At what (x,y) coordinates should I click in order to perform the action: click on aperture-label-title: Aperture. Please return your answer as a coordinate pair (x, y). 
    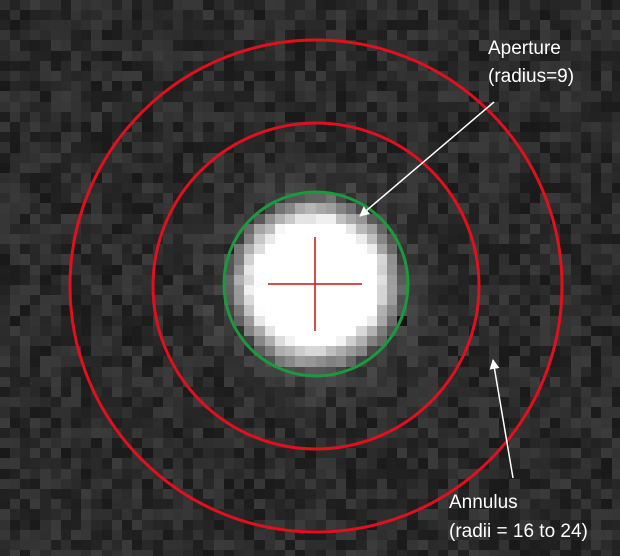
    Looking at the image, I should click on (524, 48).